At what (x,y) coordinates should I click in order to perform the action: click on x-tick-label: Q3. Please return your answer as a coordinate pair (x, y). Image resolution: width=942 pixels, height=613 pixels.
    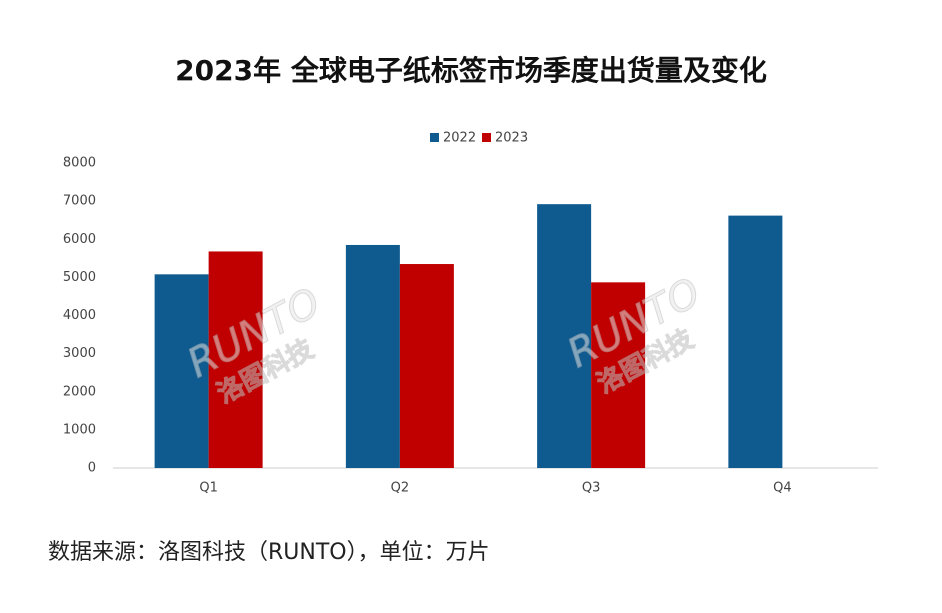
    Looking at the image, I should click on (591, 488).